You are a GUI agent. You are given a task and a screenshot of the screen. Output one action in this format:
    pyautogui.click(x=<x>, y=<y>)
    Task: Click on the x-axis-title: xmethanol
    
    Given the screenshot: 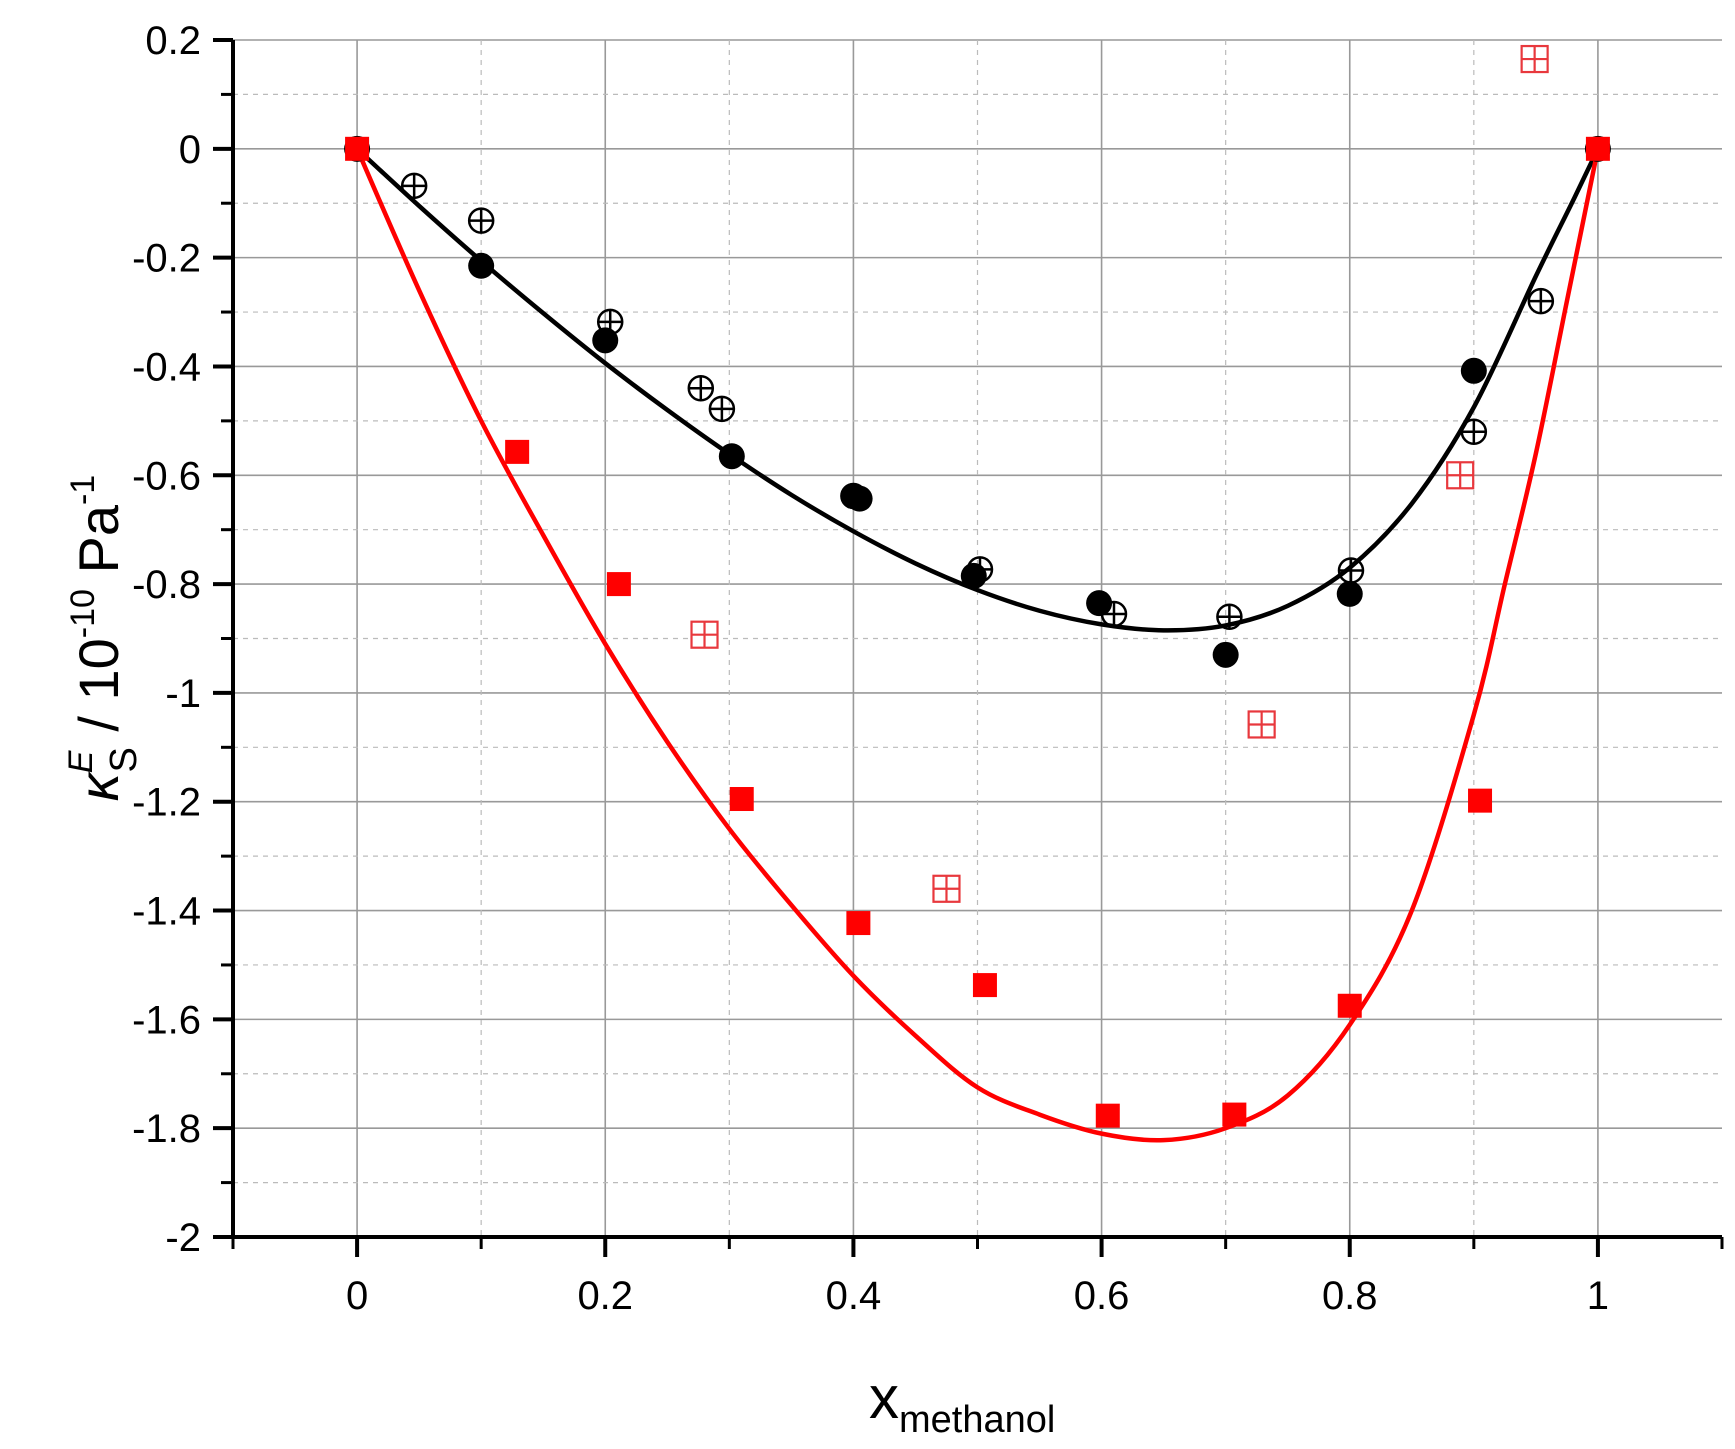 What is the action you would take?
    pyautogui.click(x=962, y=1402)
    